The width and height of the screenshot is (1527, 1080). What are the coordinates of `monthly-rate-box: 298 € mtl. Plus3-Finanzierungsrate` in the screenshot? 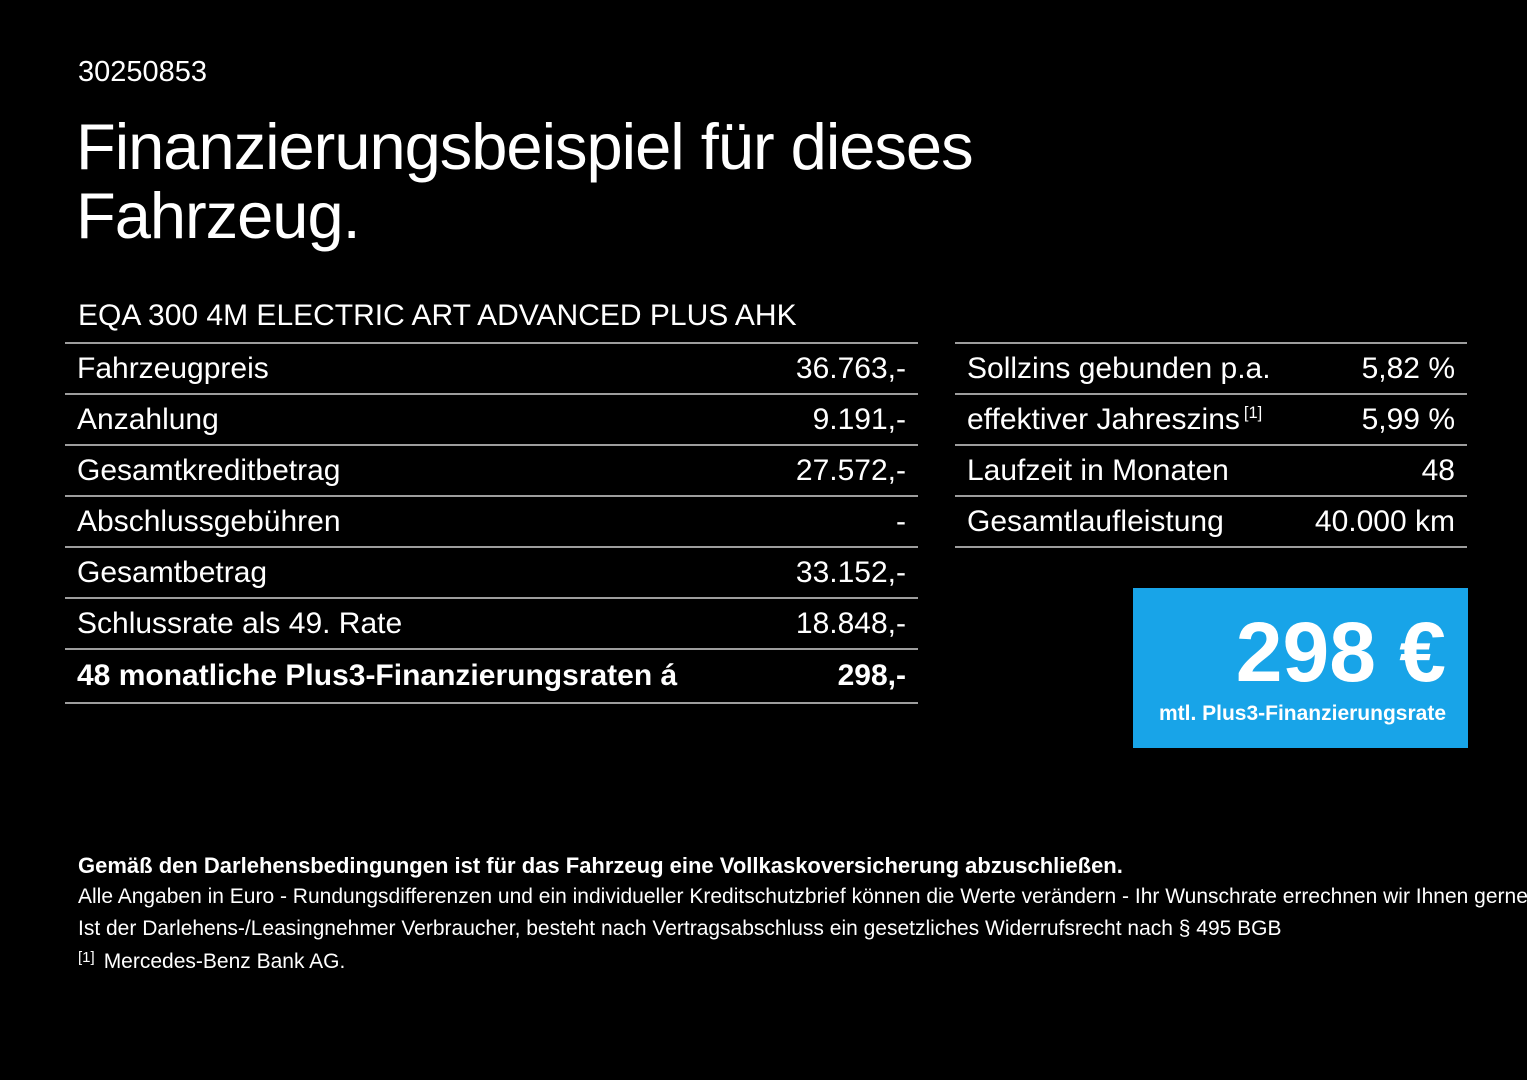 It's located at (1300, 668).